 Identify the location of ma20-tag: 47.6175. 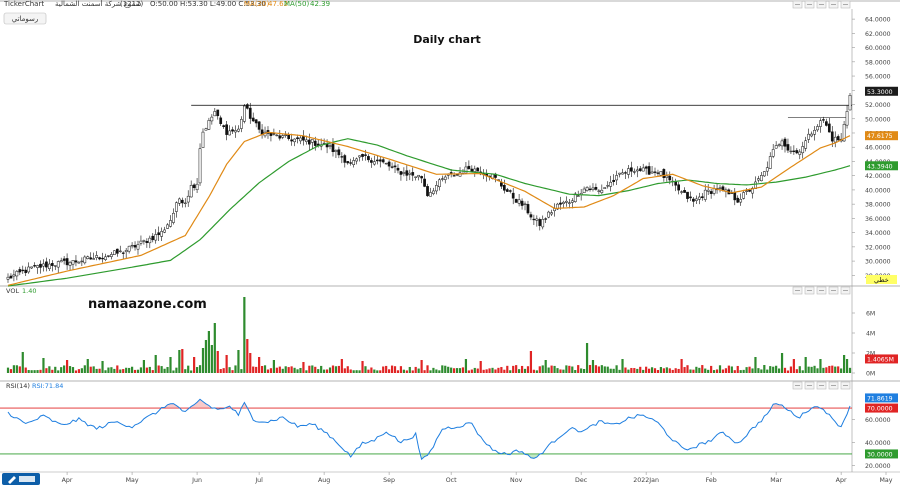
(880, 136).